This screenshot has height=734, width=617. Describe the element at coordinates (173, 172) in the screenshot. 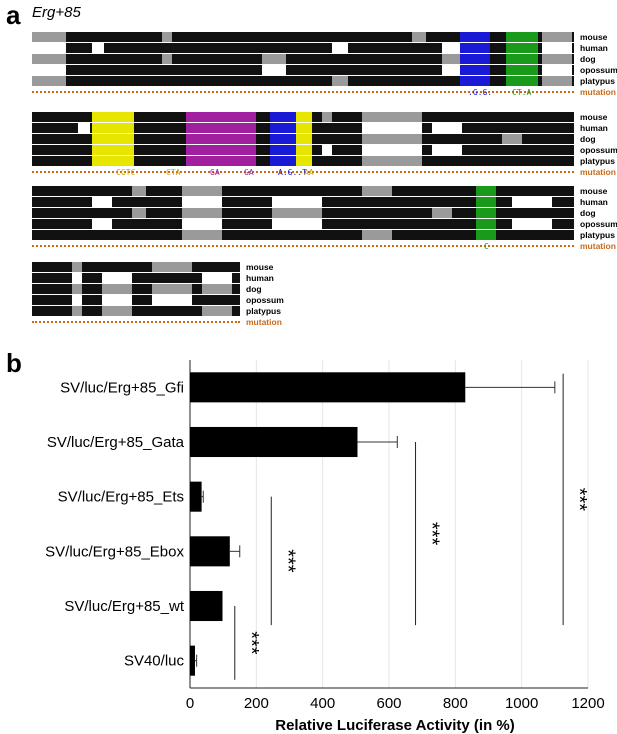

I see `mutation-mark: CTA` at that location.